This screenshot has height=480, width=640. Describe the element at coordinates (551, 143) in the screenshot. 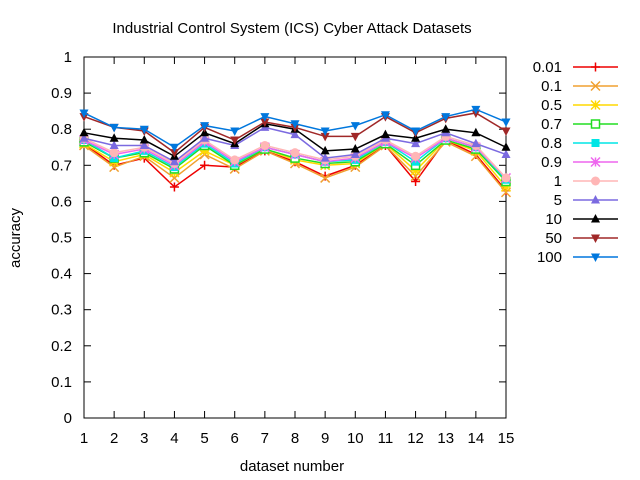

I see `legend-label: 0.8` at that location.